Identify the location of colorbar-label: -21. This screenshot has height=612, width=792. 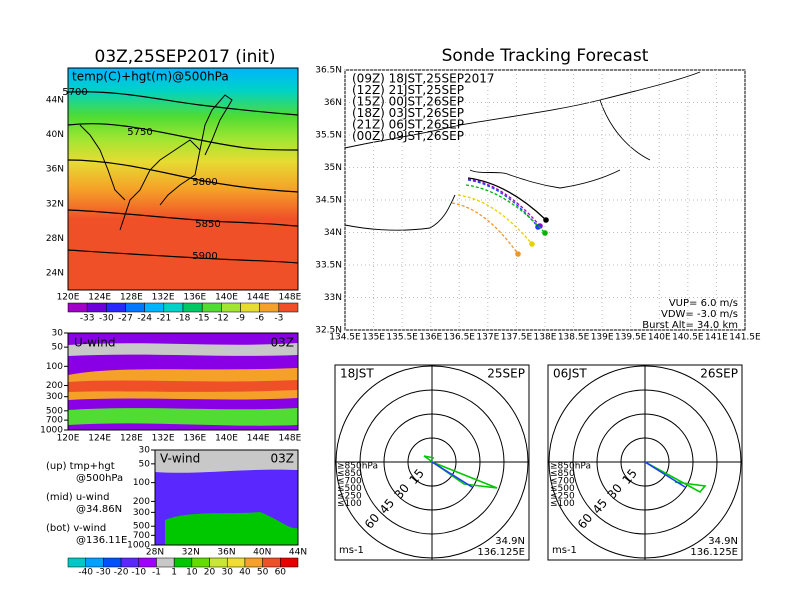
(163, 319).